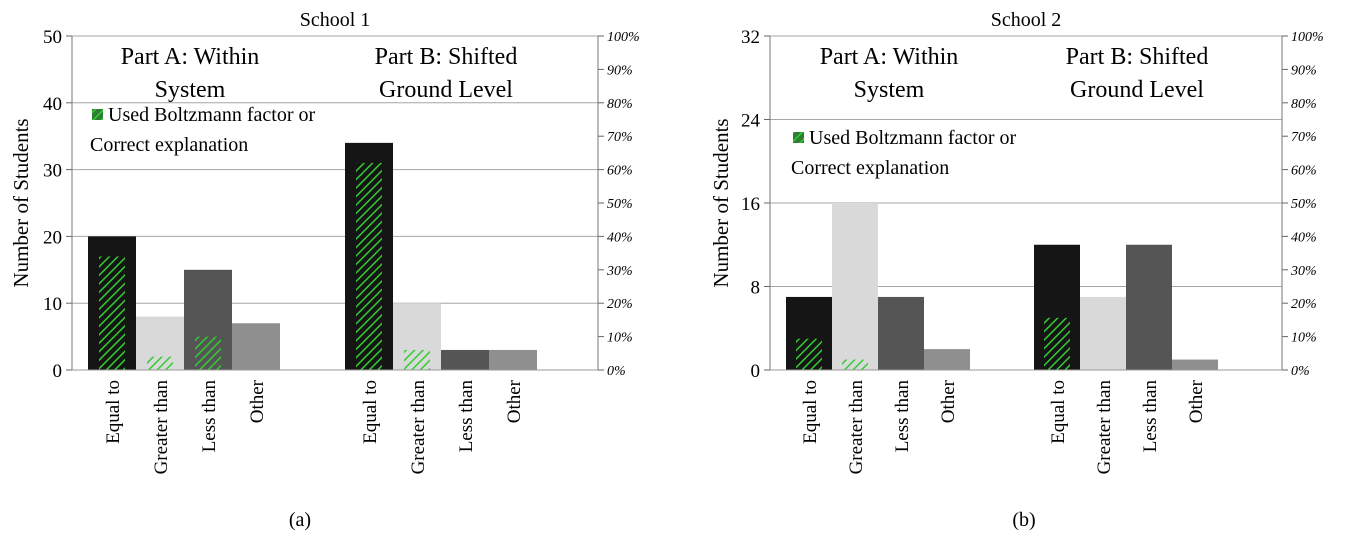 The height and width of the screenshot is (533, 1352). What do you see at coordinates (52, 171) in the screenshot?
I see `y-tick-label: 30` at bounding box center [52, 171].